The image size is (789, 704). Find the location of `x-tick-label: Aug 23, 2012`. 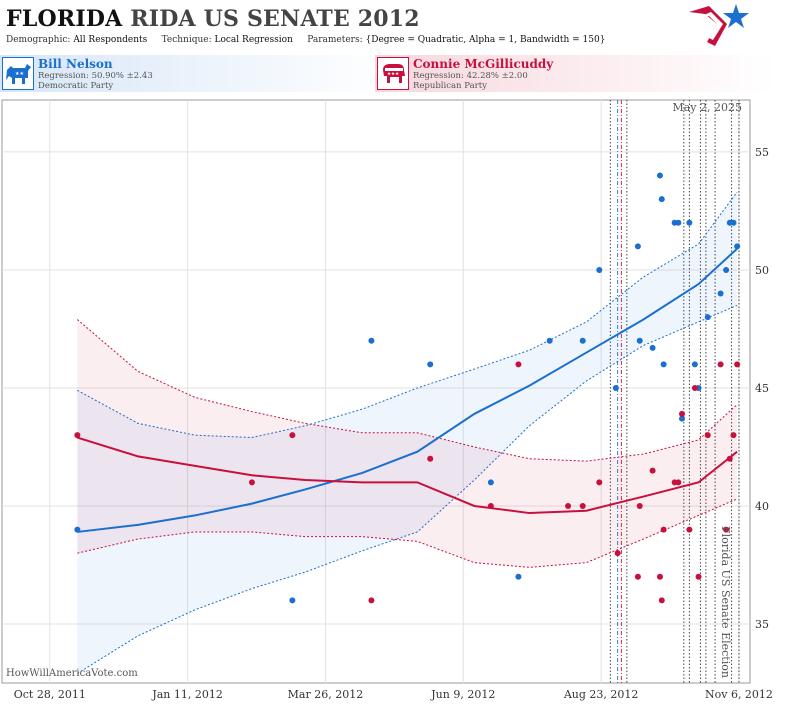

x-tick-label: Aug 23, 2012 is located at coordinates (601, 694).